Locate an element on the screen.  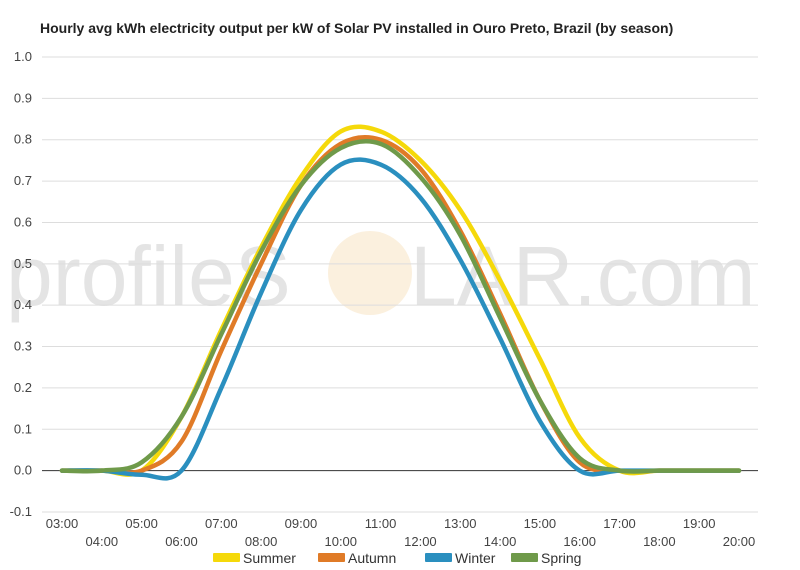
y-tick-label: 1.0 is located at coordinates (23, 56).